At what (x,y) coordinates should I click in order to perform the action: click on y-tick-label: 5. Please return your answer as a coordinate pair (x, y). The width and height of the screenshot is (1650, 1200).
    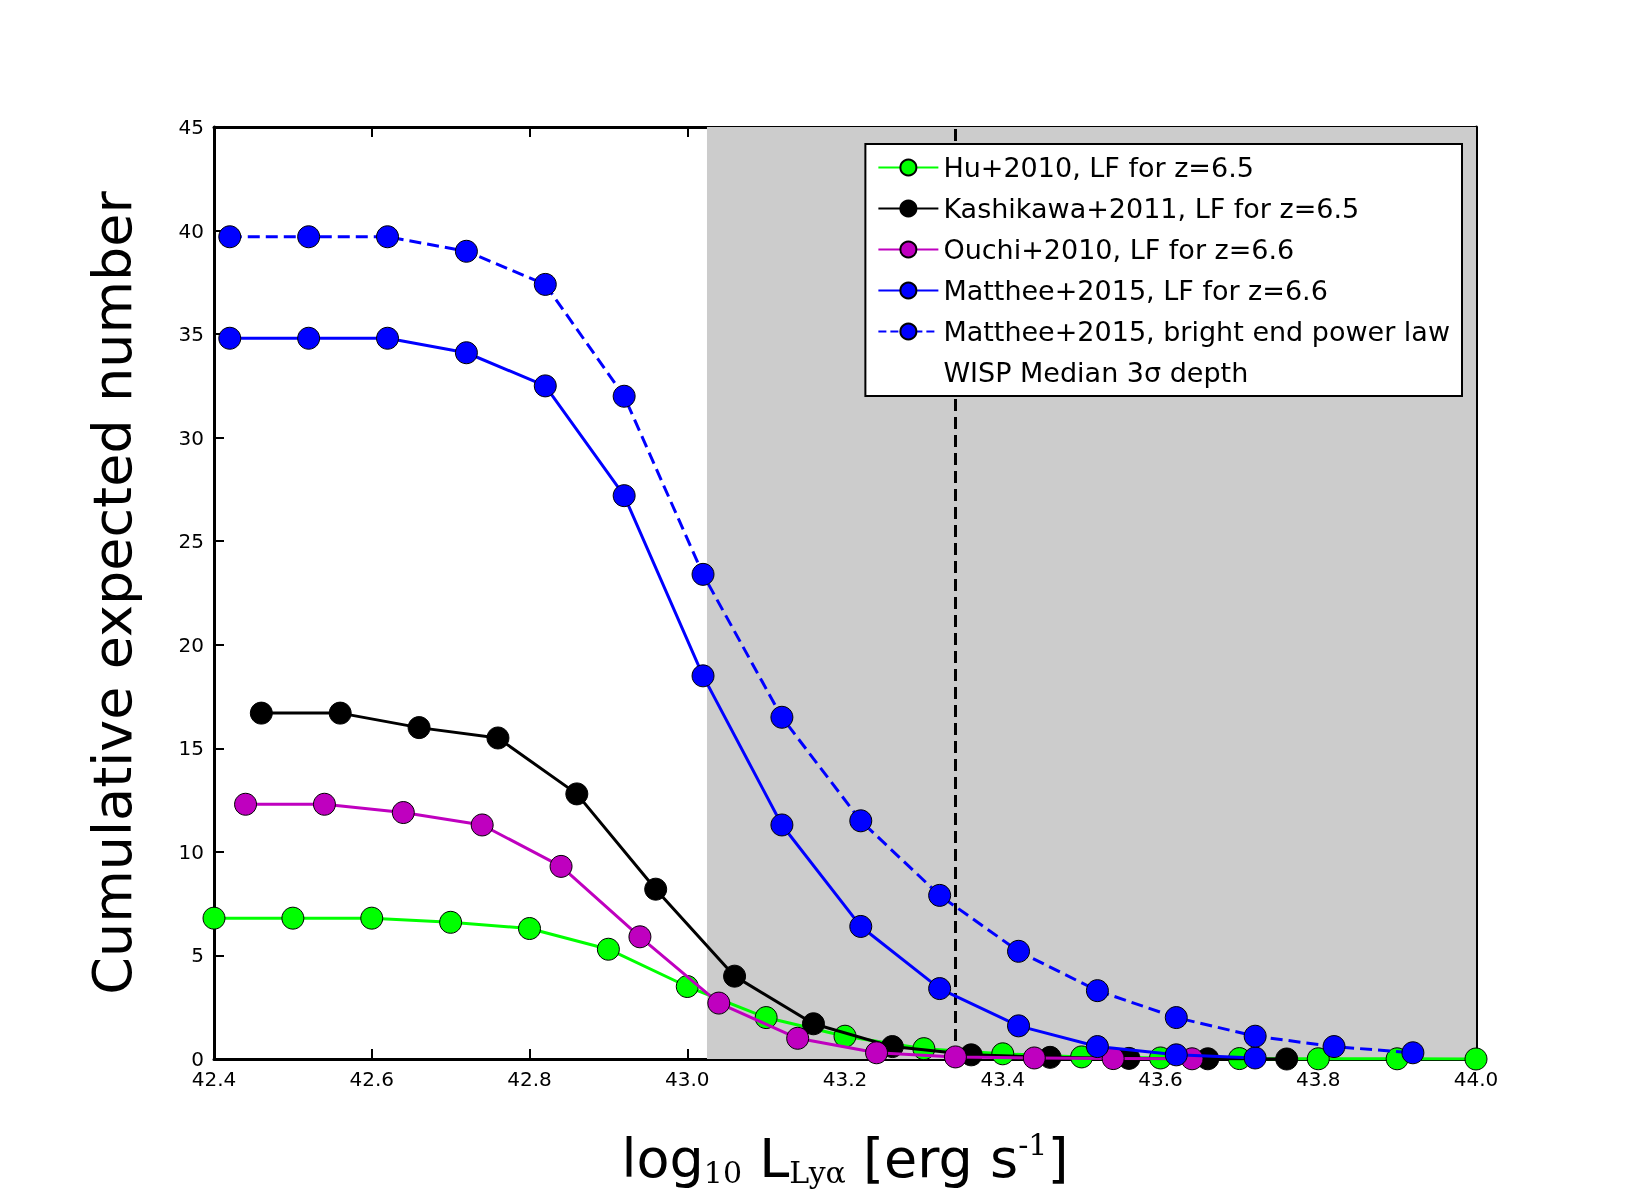
    Looking at the image, I should click on (197, 955).